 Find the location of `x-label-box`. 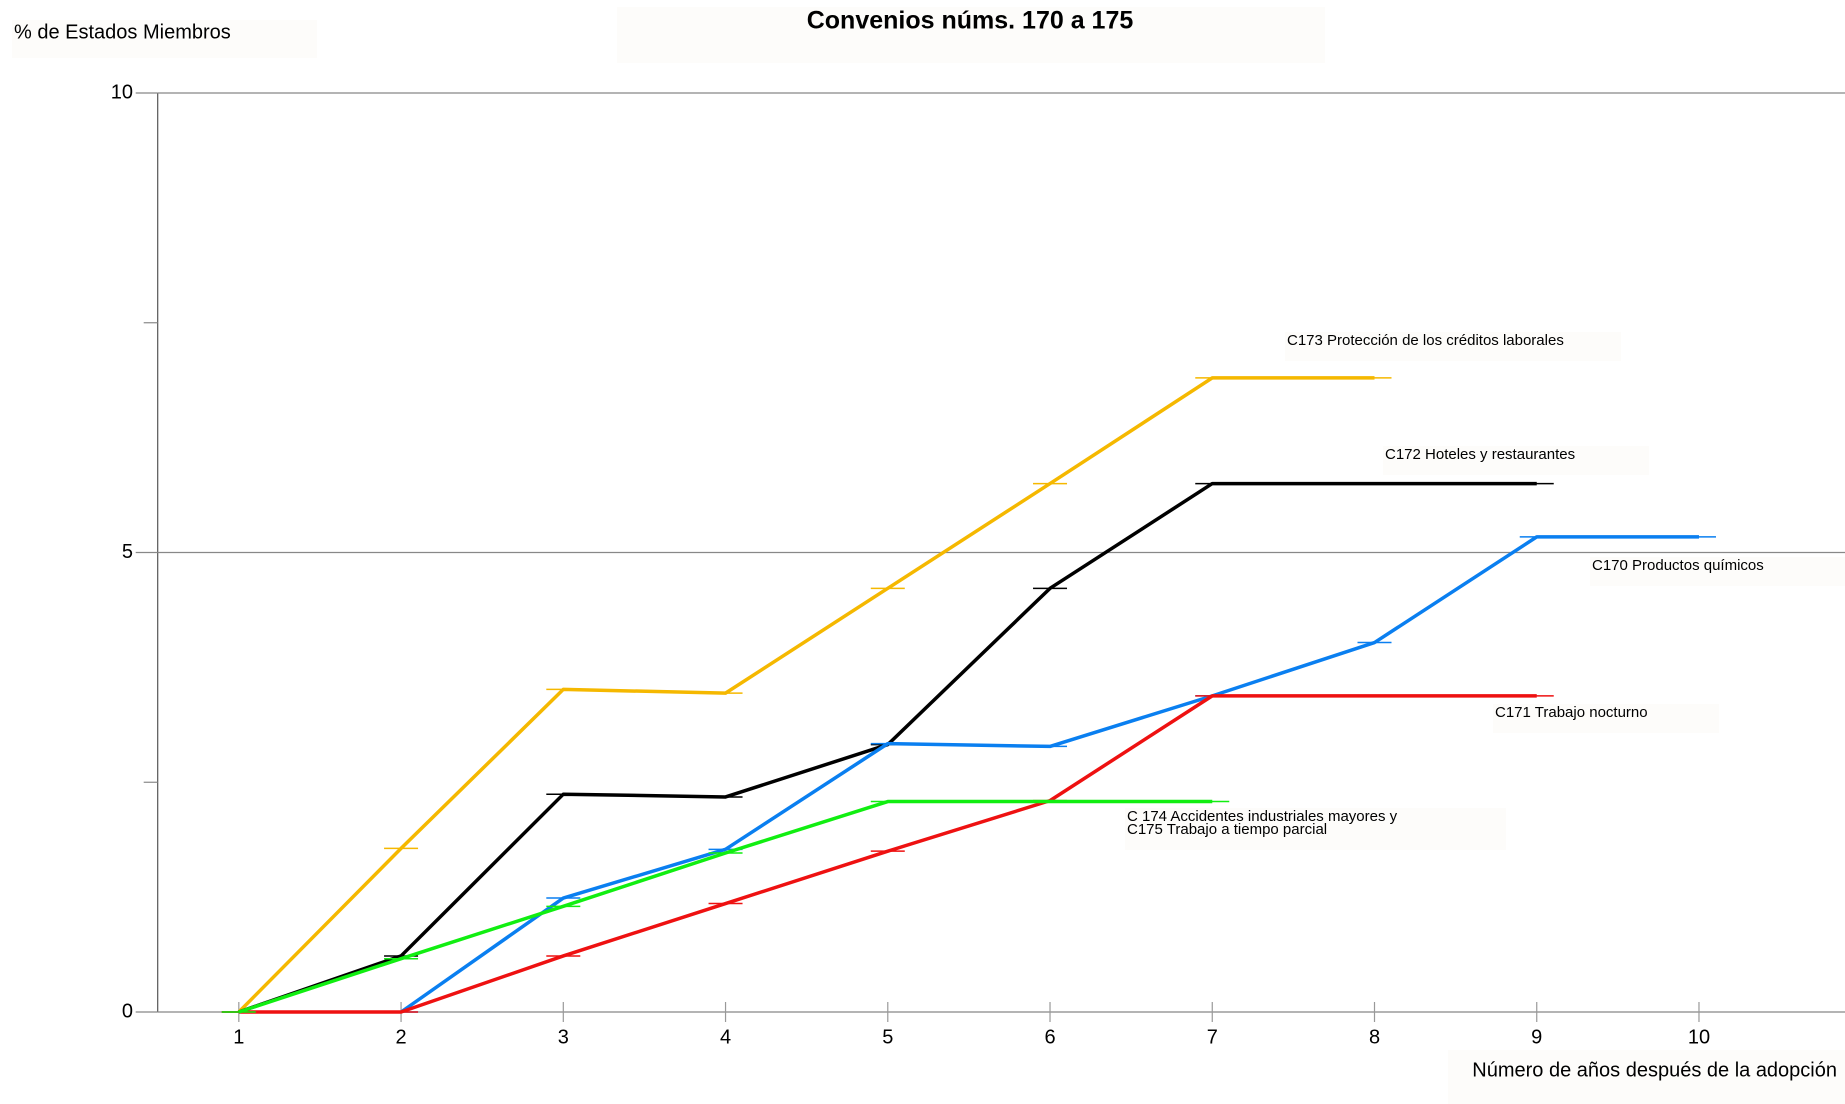

x-label-box is located at coordinates (1646, 1077).